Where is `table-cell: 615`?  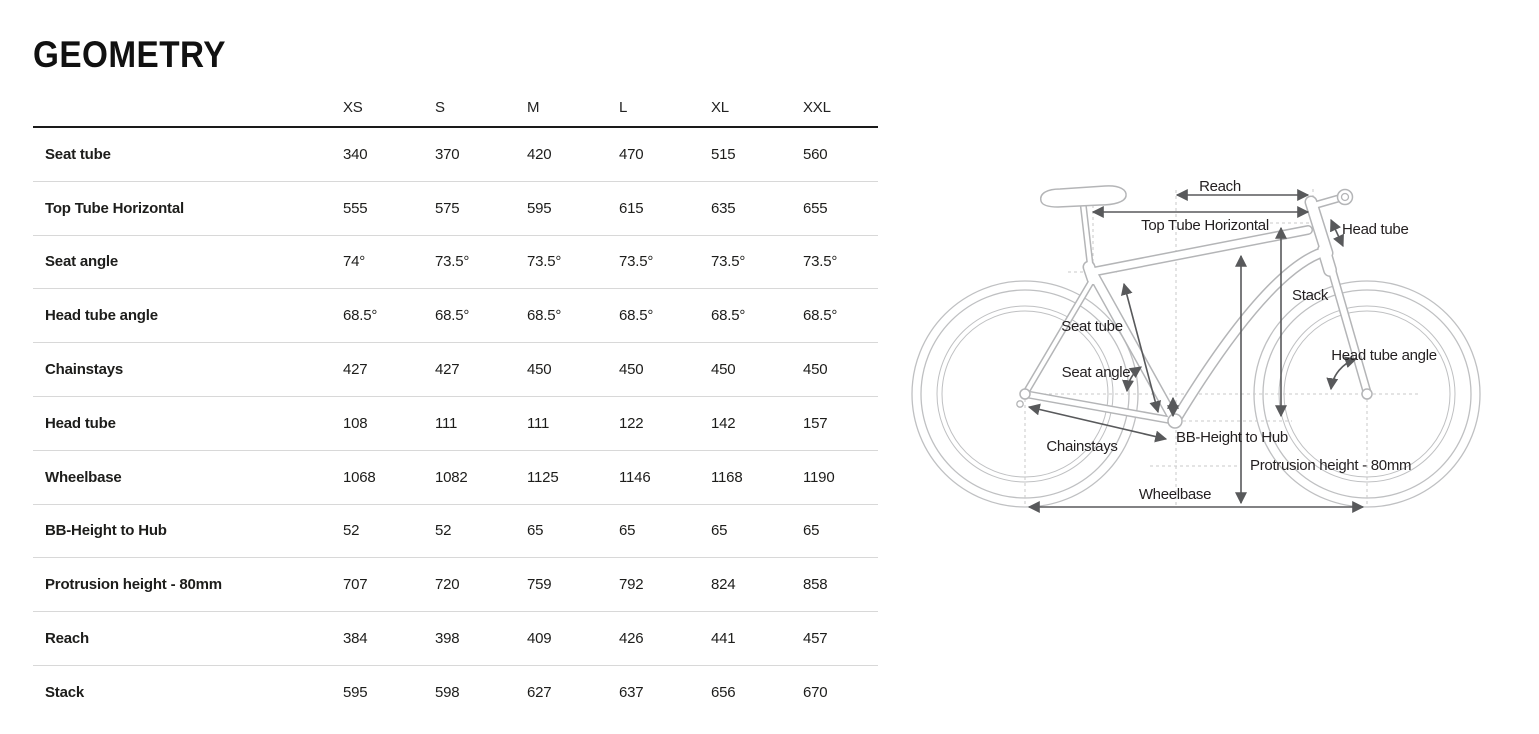 table-cell: 615 is located at coordinates (631, 208).